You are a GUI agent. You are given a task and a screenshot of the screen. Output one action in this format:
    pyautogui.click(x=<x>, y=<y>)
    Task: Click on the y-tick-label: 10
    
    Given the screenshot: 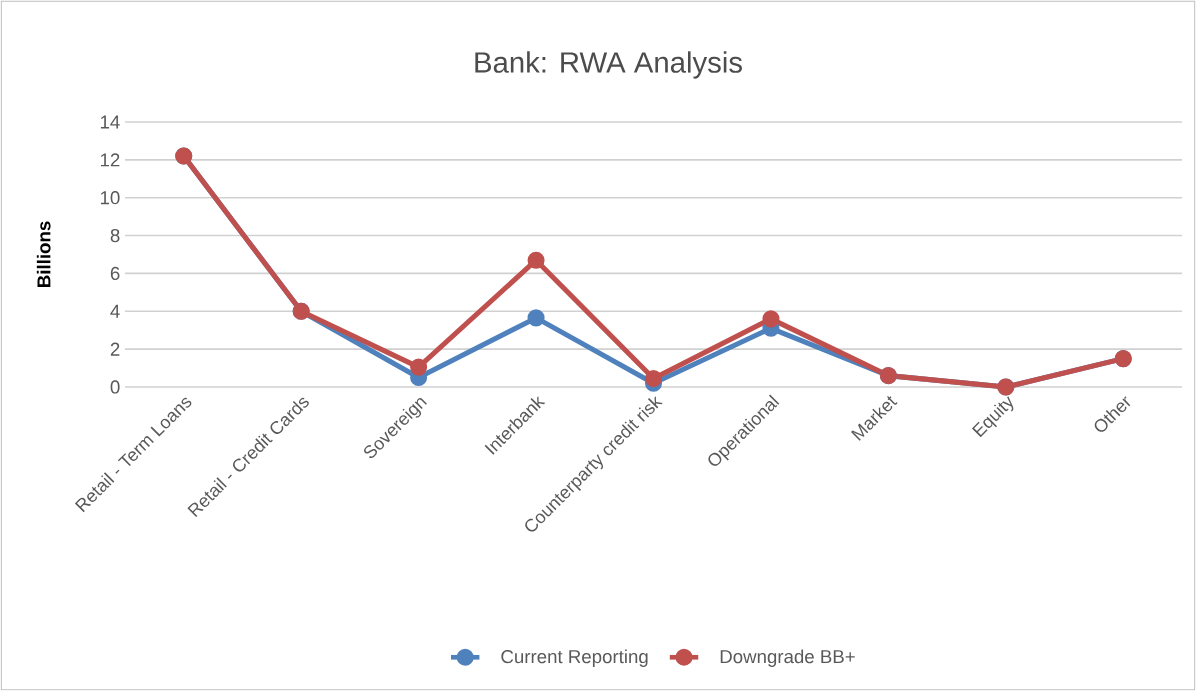 What is the action you would take?
    pyautogui.click(x=110, y=198)
    